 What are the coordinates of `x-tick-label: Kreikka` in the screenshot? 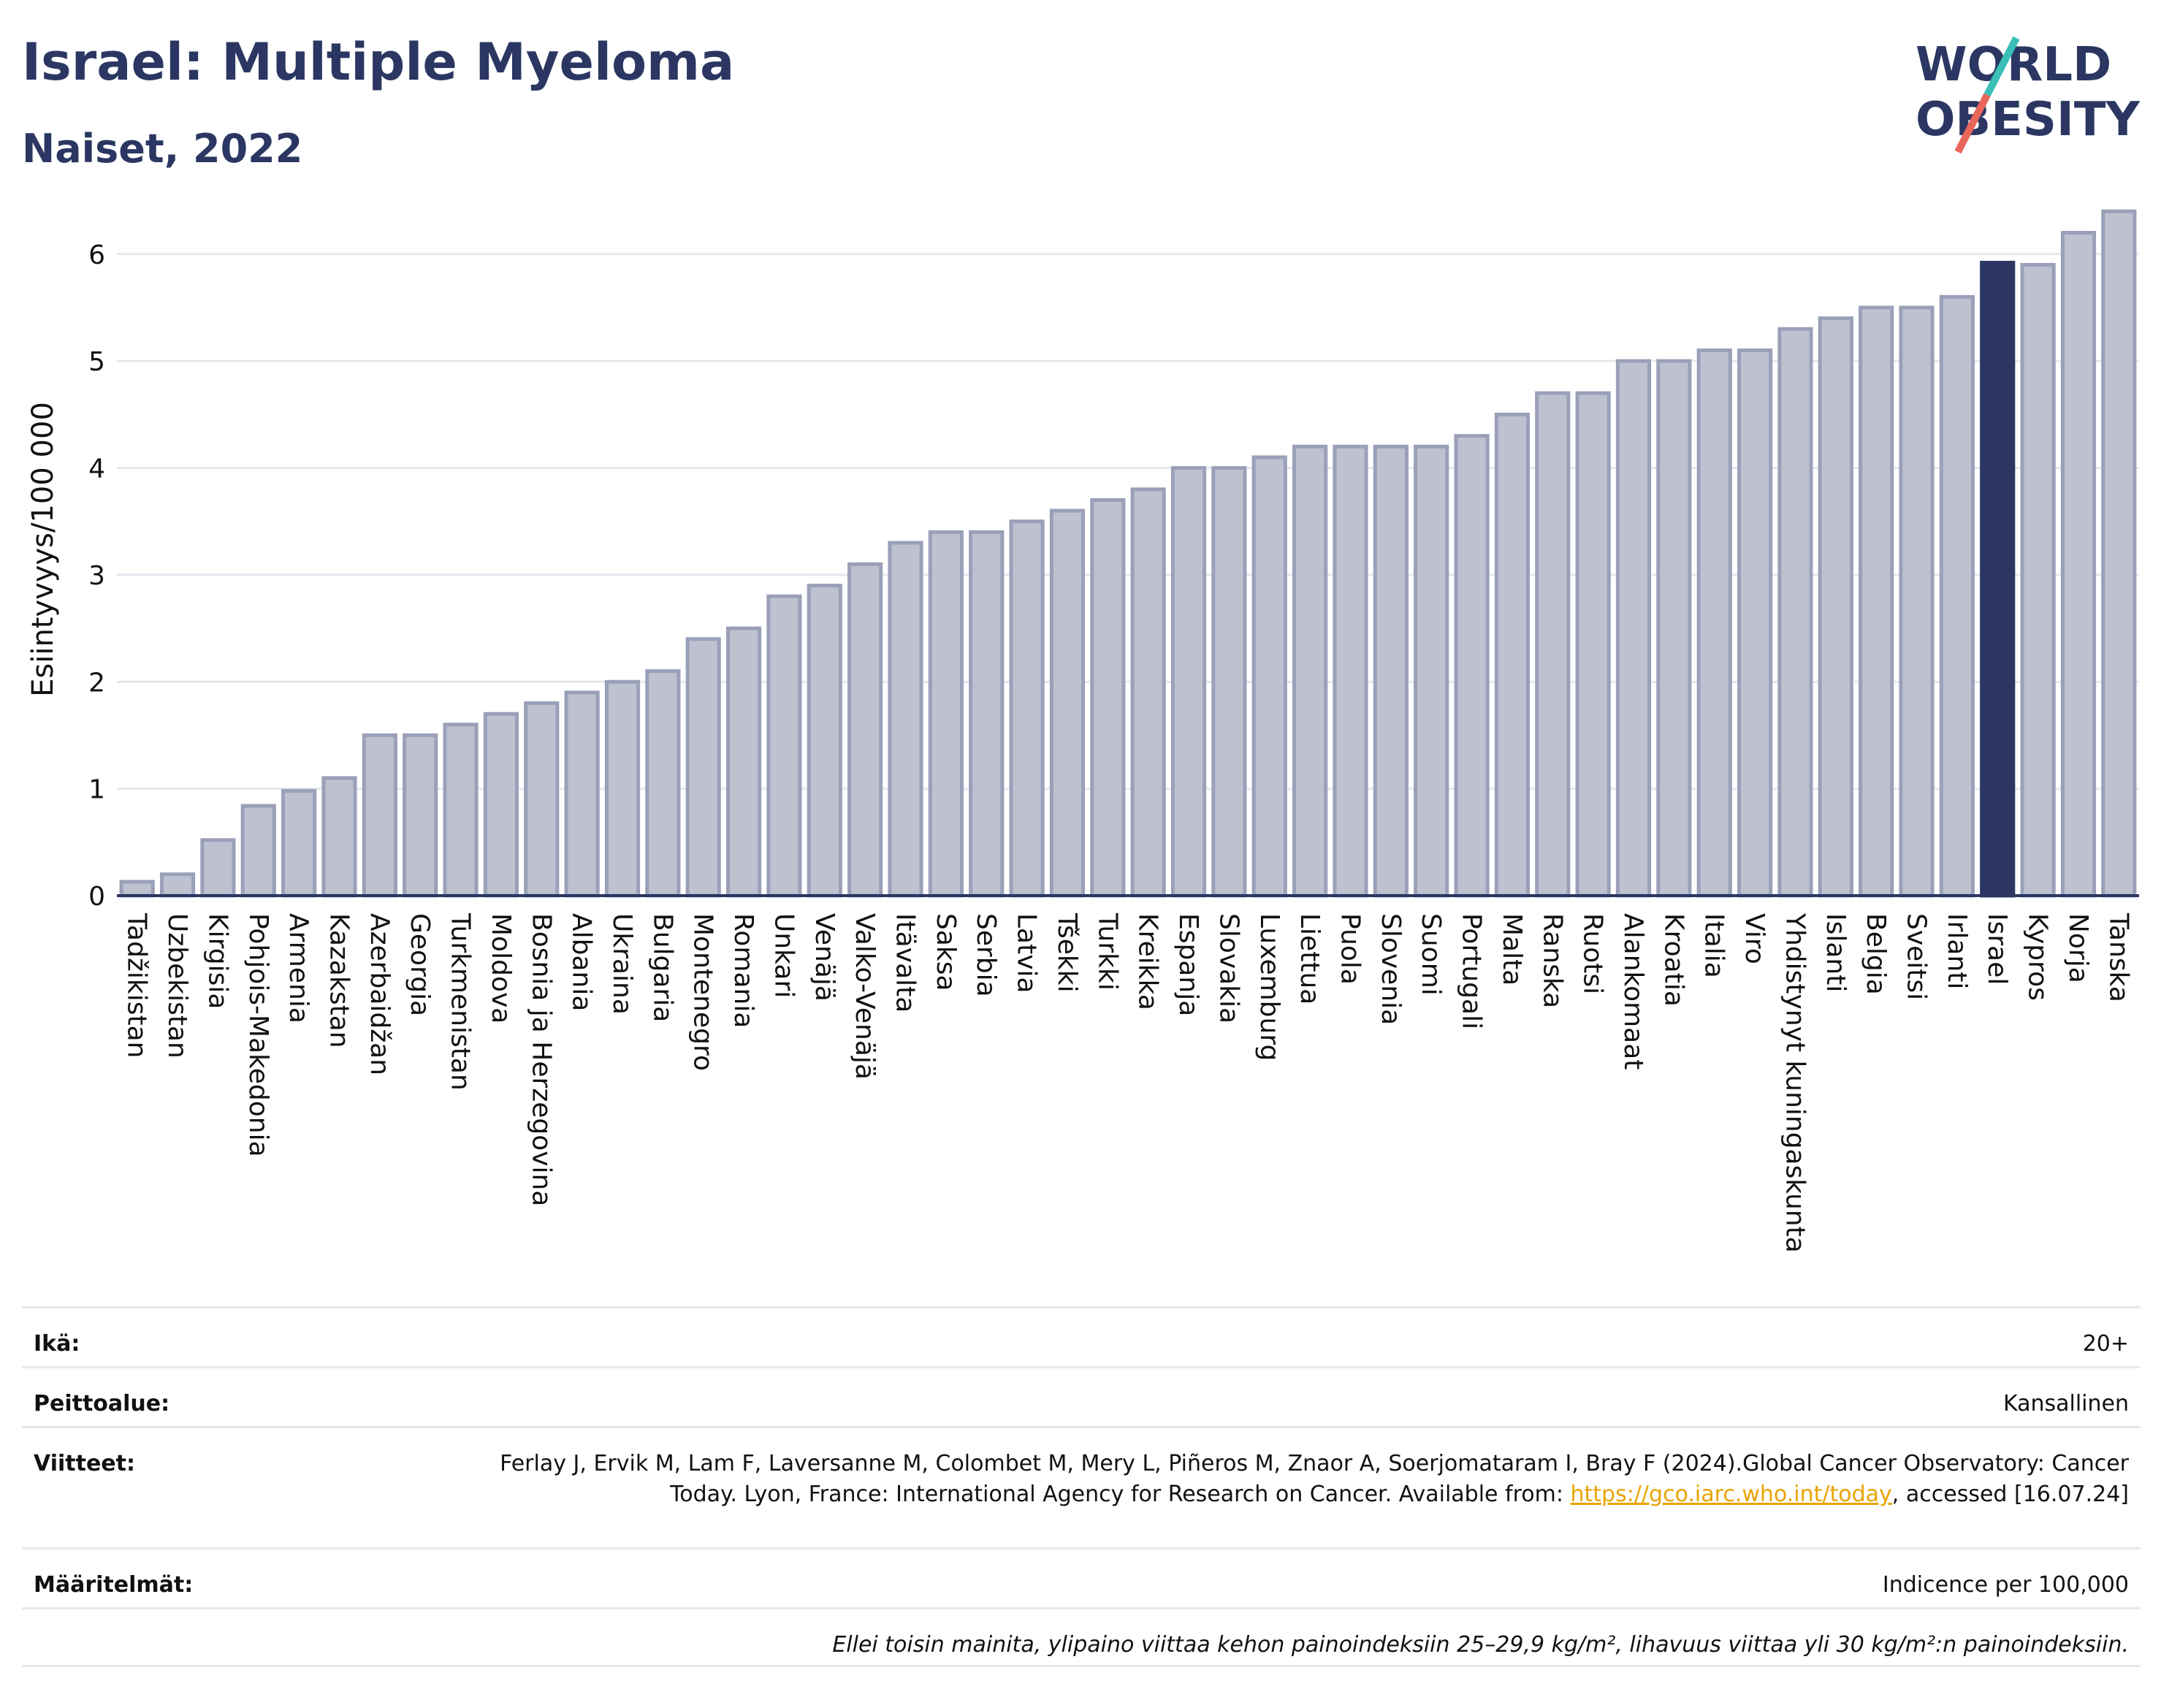 It's located at (1148, 961).